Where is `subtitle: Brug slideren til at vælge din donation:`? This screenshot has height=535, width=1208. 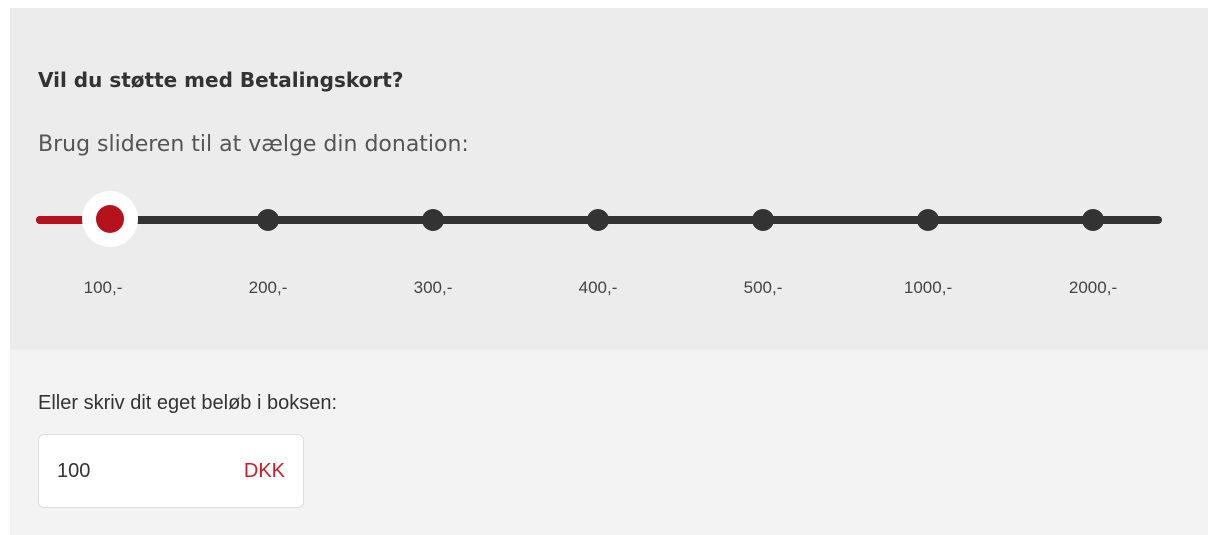
subtitle: Brug slideren til at vælge din donation: is located at coordinates (253, 144).